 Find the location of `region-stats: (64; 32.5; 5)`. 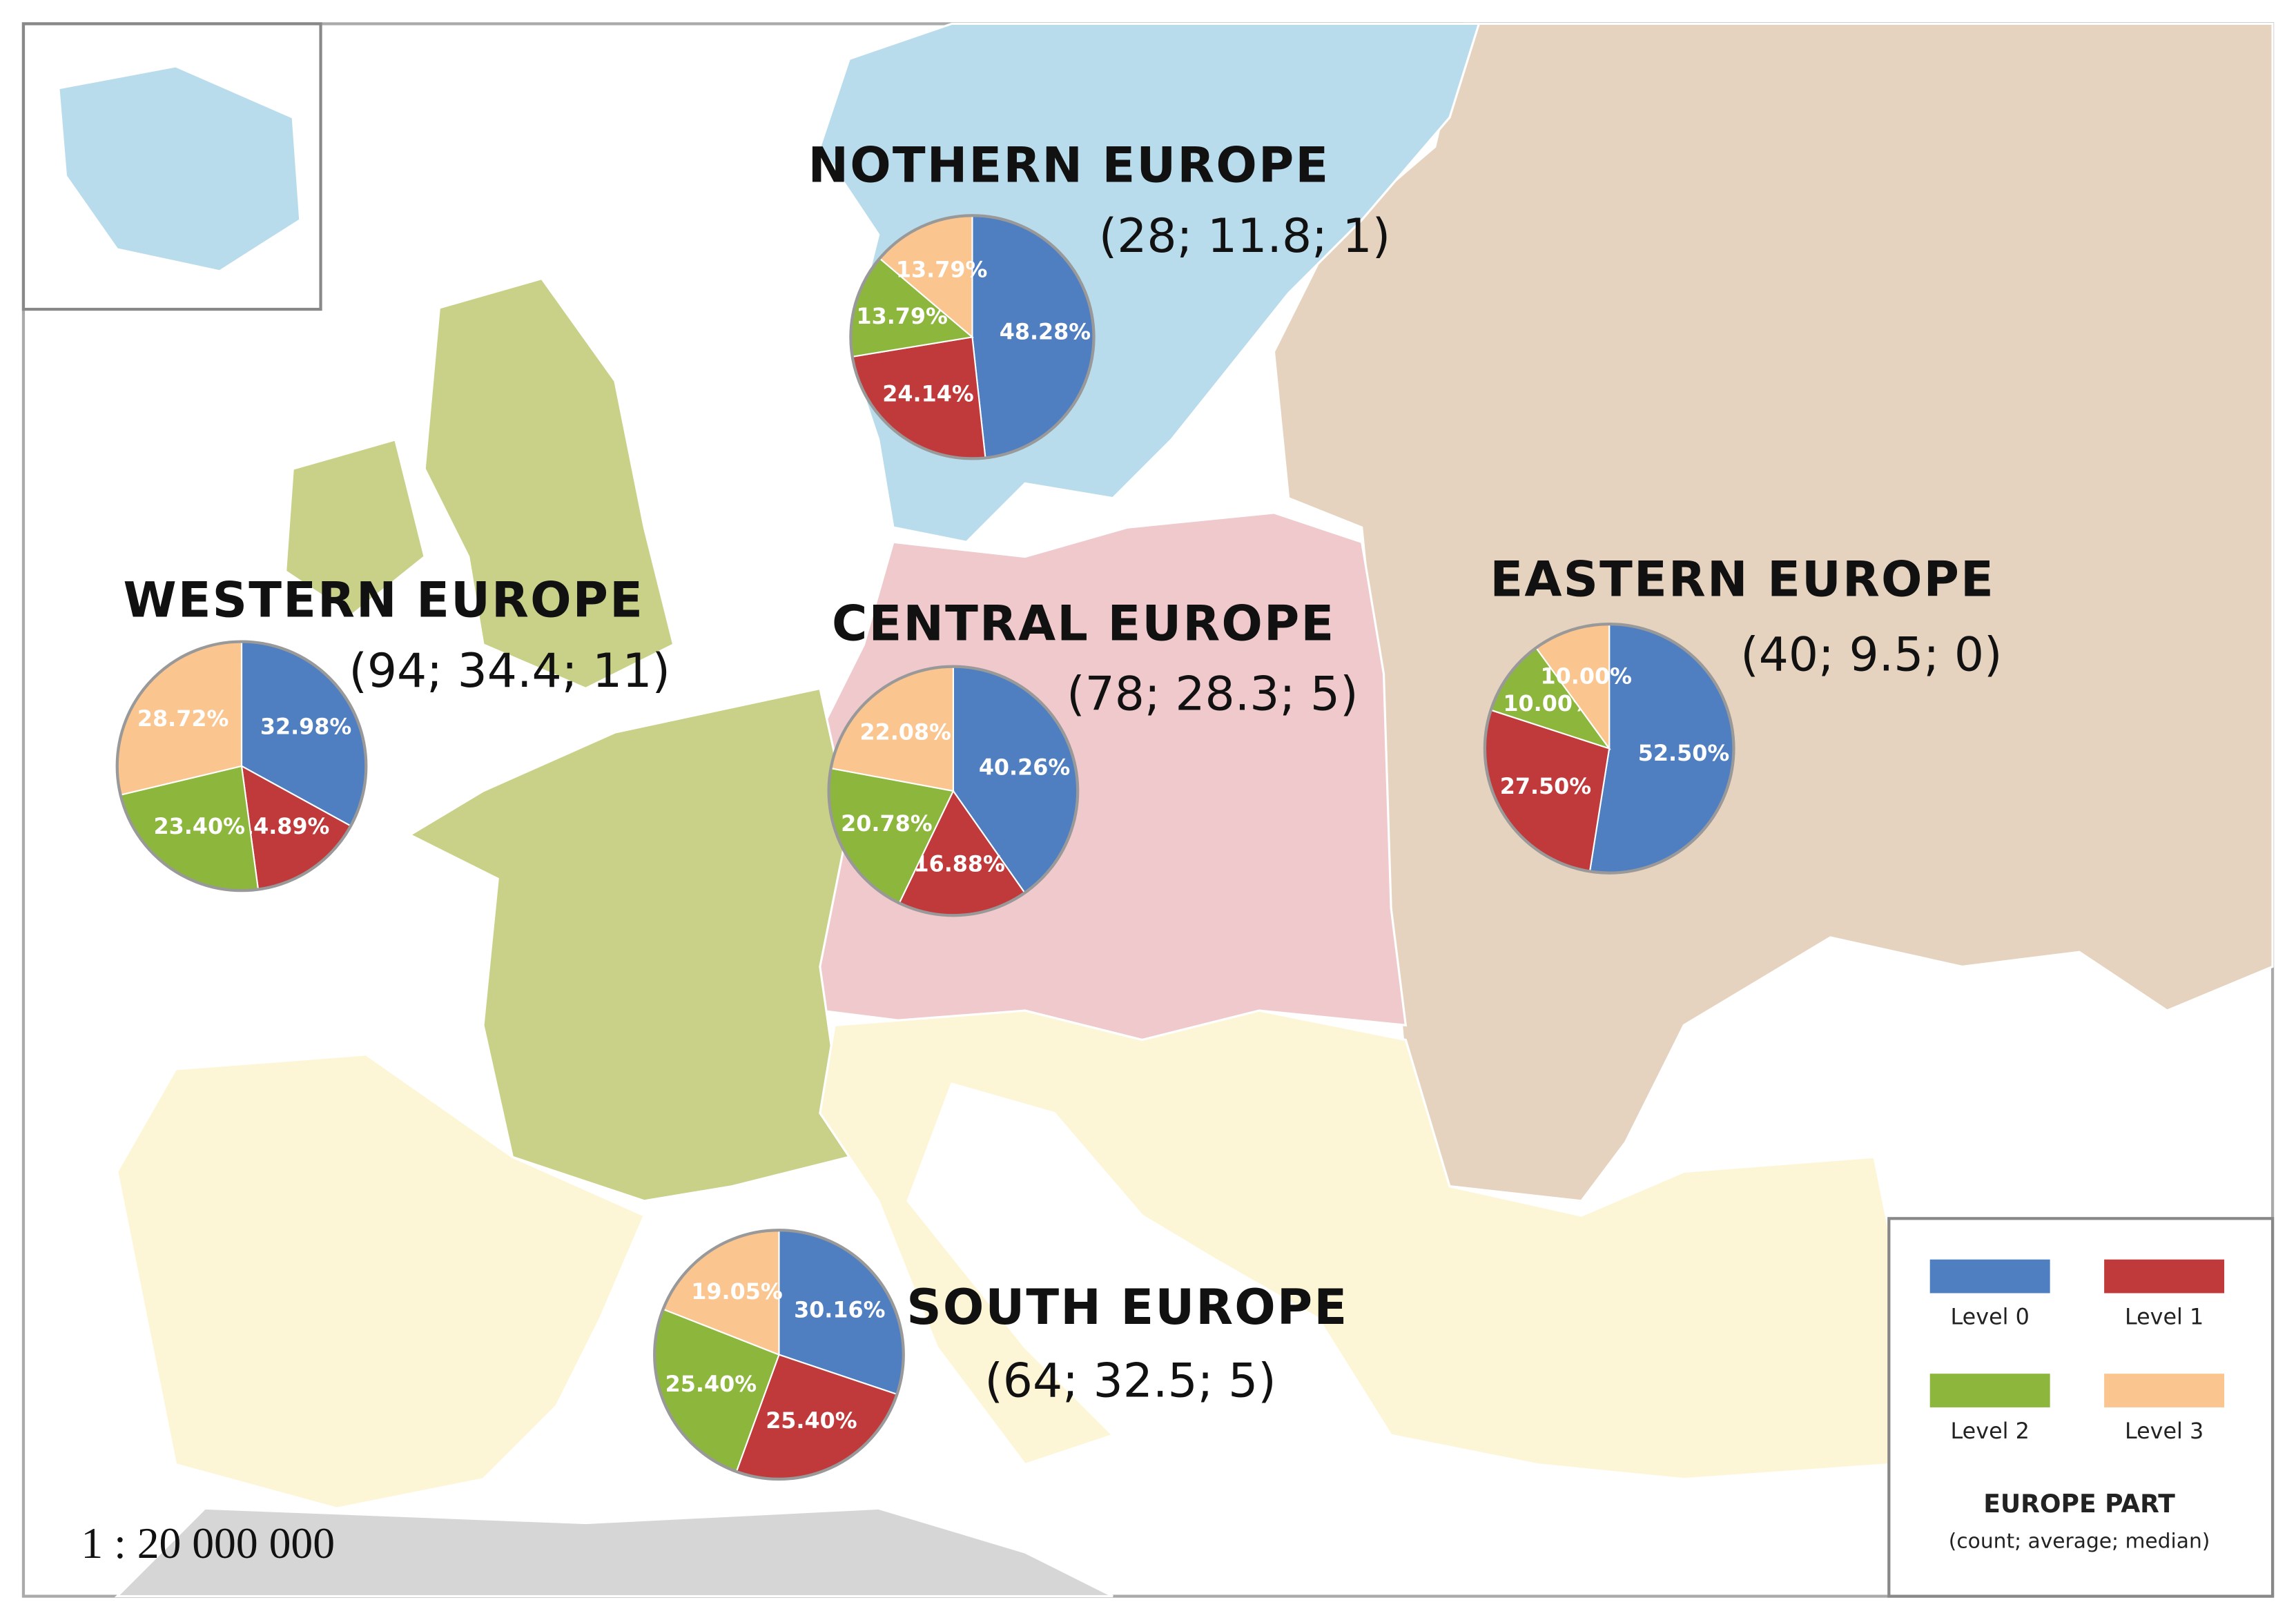

region-stats: (64; 32.5; 5) is located at coordinates (1130, 1382).